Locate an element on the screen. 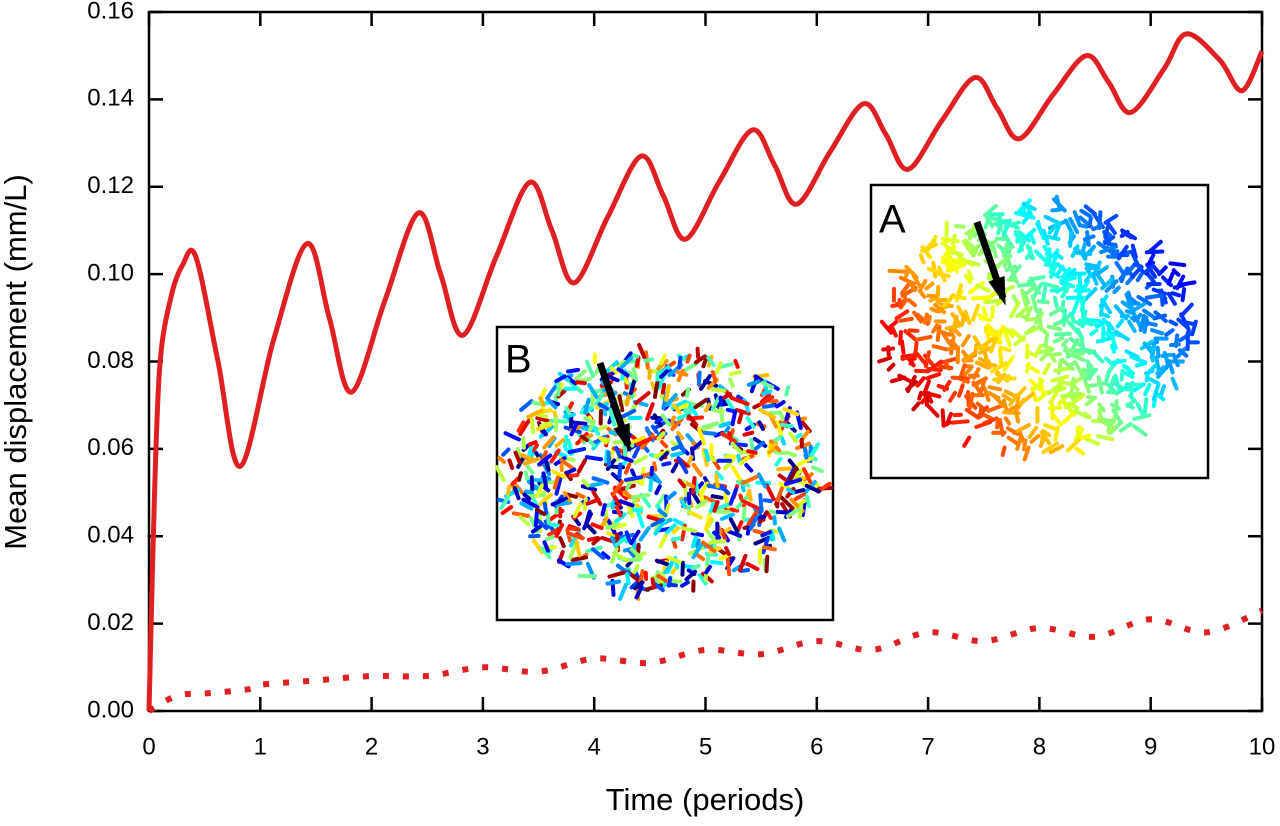 Image resolution: width=1280 pixels, height=826 pixels. y-tick-label: 0.02 is located at coordinates (110, 622).